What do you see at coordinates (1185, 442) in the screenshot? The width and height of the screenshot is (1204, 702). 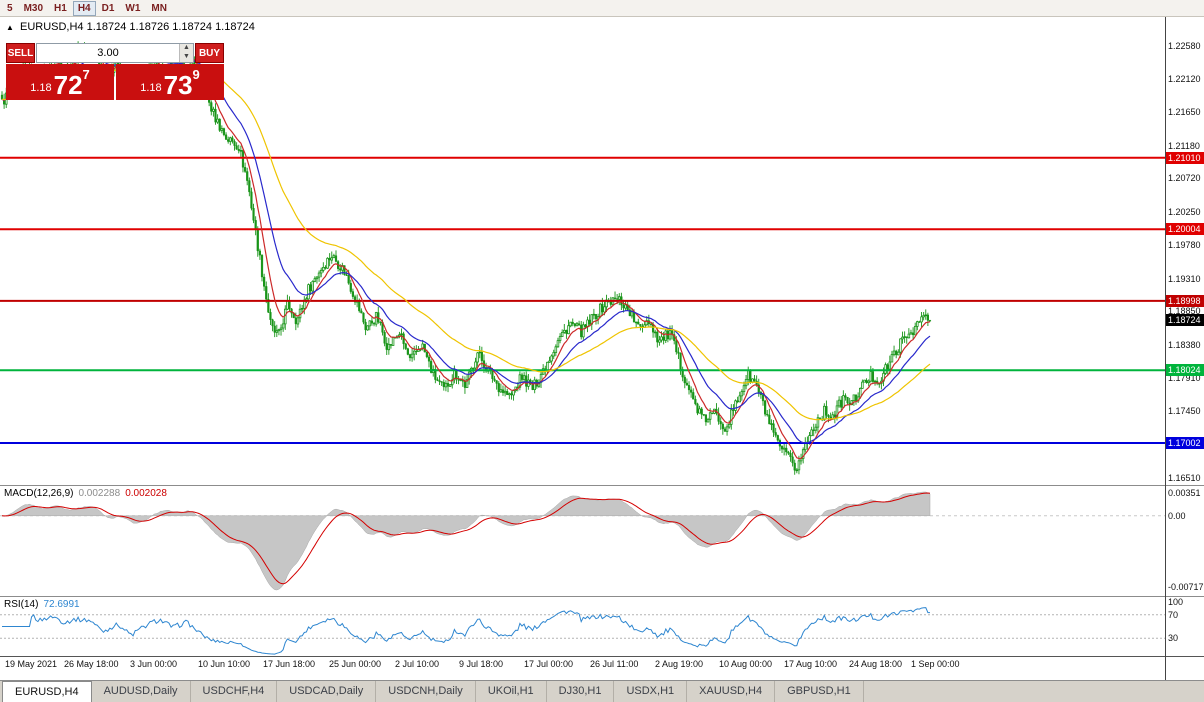 I see `price-level-label: 1.17002` at bounding box center [1185, 442].